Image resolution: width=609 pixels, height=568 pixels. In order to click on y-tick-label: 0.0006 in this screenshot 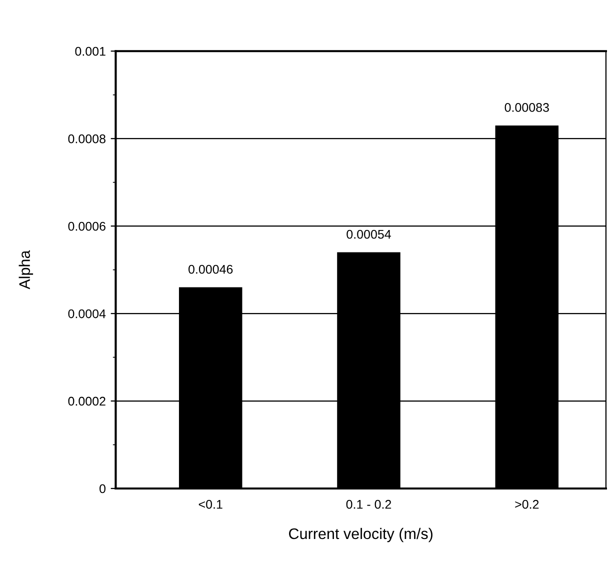, I will do `click(87, 226)`.